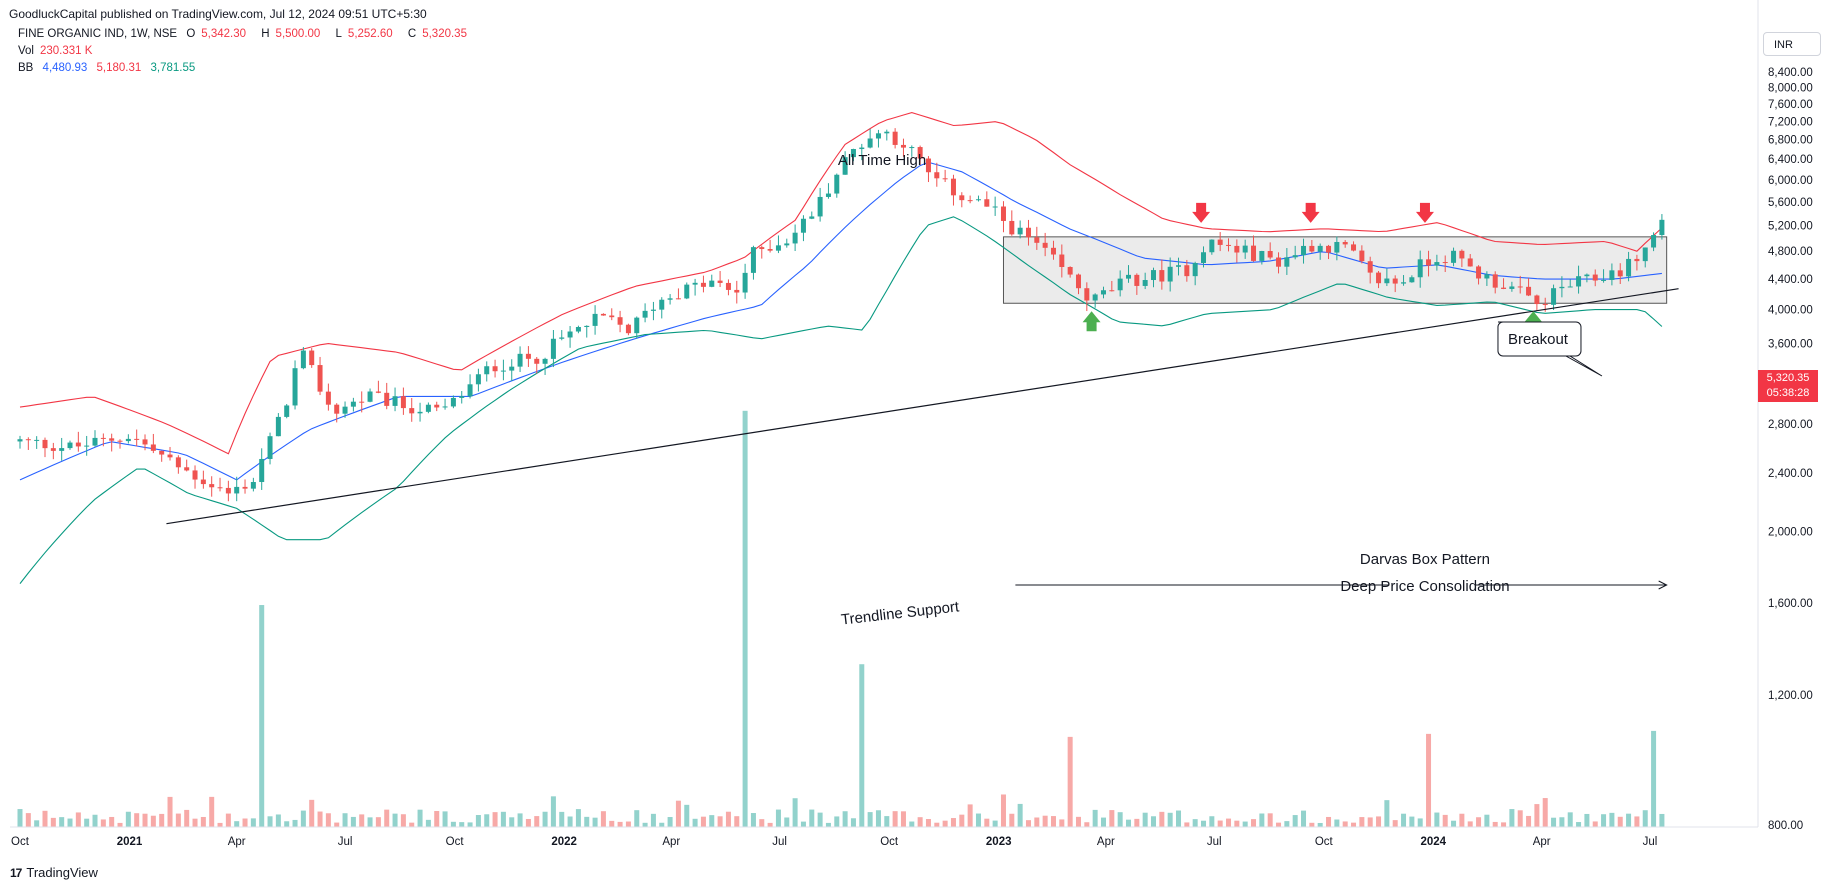 The width and height of the screenshot is (1835, 891). Describe the element at coordinates (1424, 212) in the screenshot. I see `resistance-arrow-icon` at that location.